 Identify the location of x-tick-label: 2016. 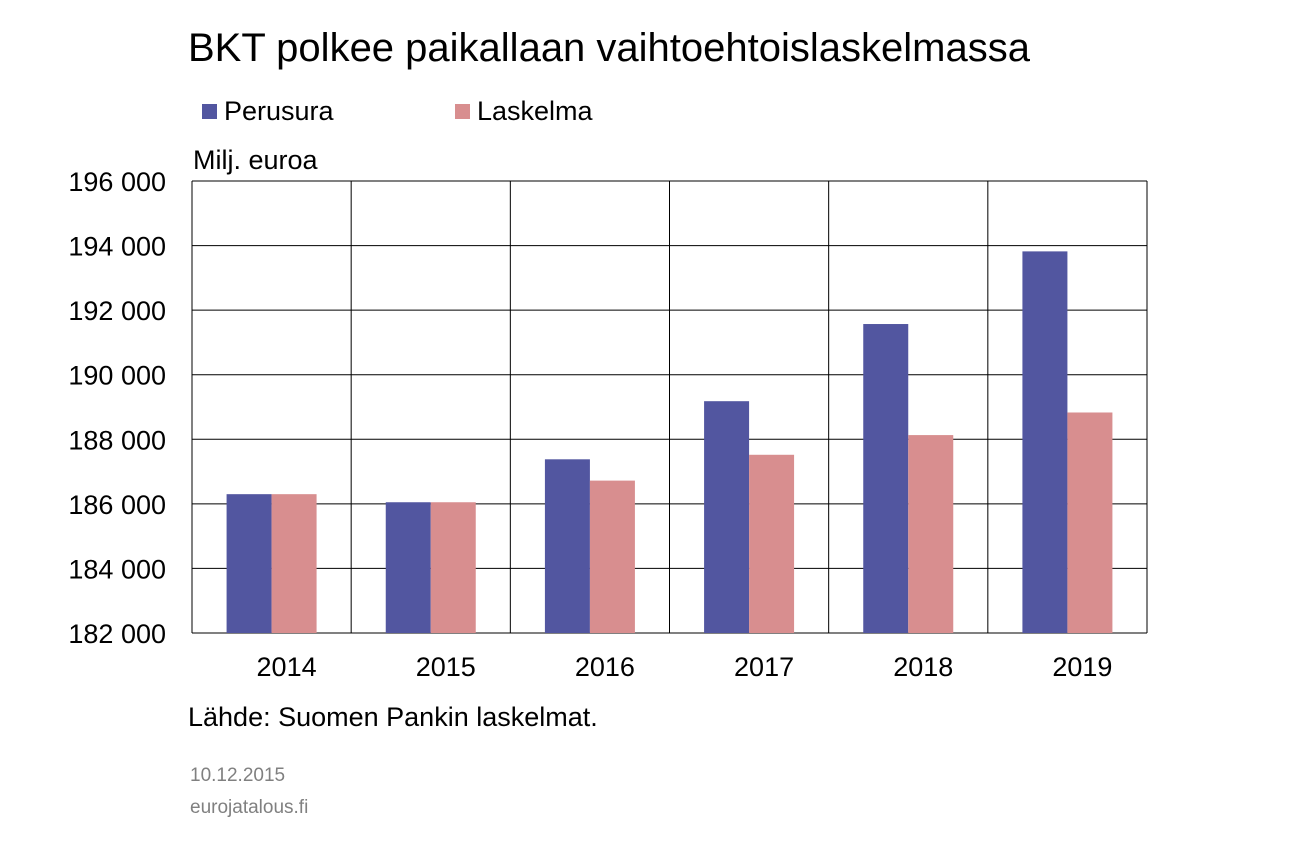
(605, 667).